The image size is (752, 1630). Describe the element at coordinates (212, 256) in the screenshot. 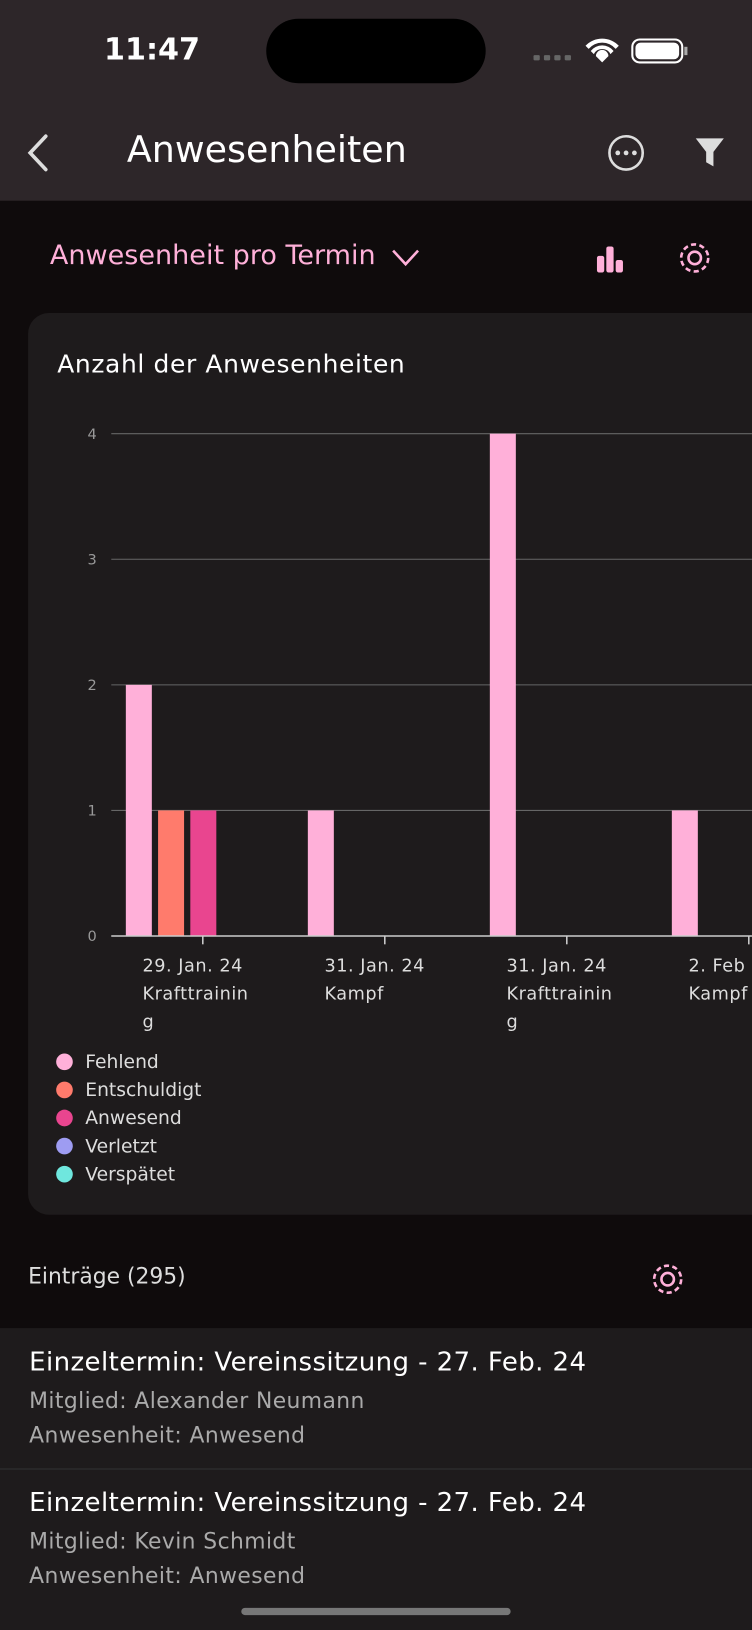

I see `chart-selector: Anwesenheit pro Termin` at that location.